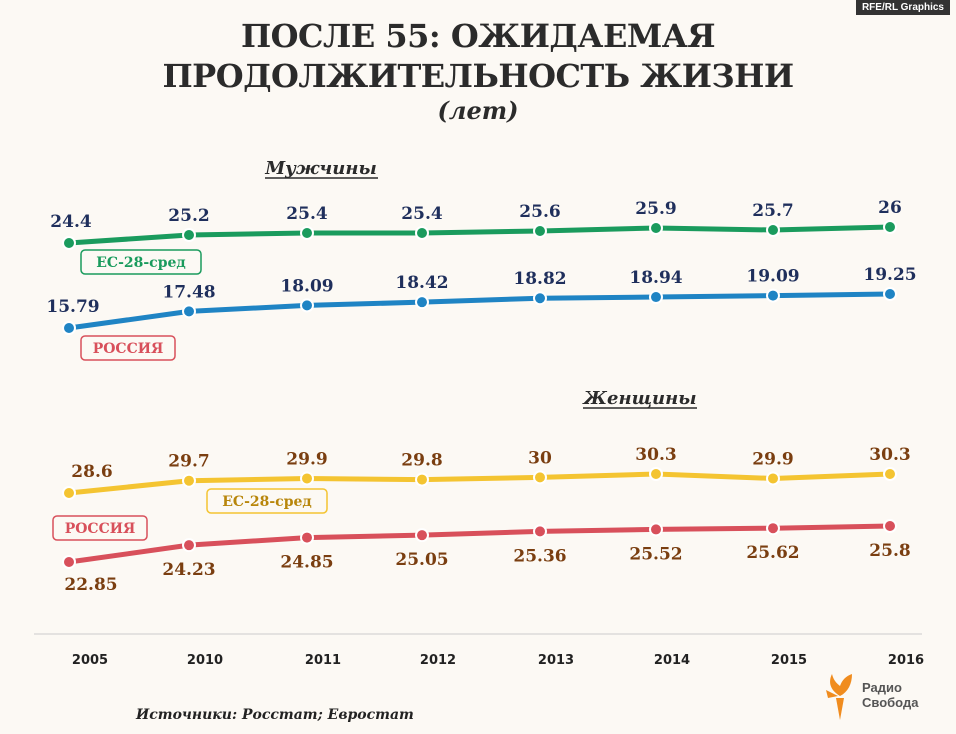 Image resolution: width=956 pixels, height=734 pixels. Describe the element at coordinates (188, 462) in the screenshot. I see `data-label: 29.7` at that location.